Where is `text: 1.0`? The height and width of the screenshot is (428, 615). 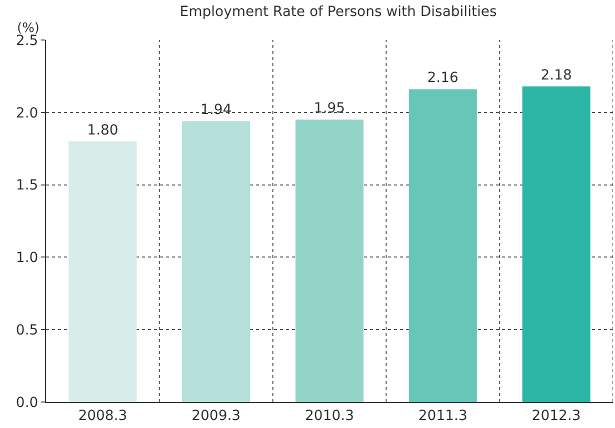
text: 1.0 is located at coordinates (27, 258).